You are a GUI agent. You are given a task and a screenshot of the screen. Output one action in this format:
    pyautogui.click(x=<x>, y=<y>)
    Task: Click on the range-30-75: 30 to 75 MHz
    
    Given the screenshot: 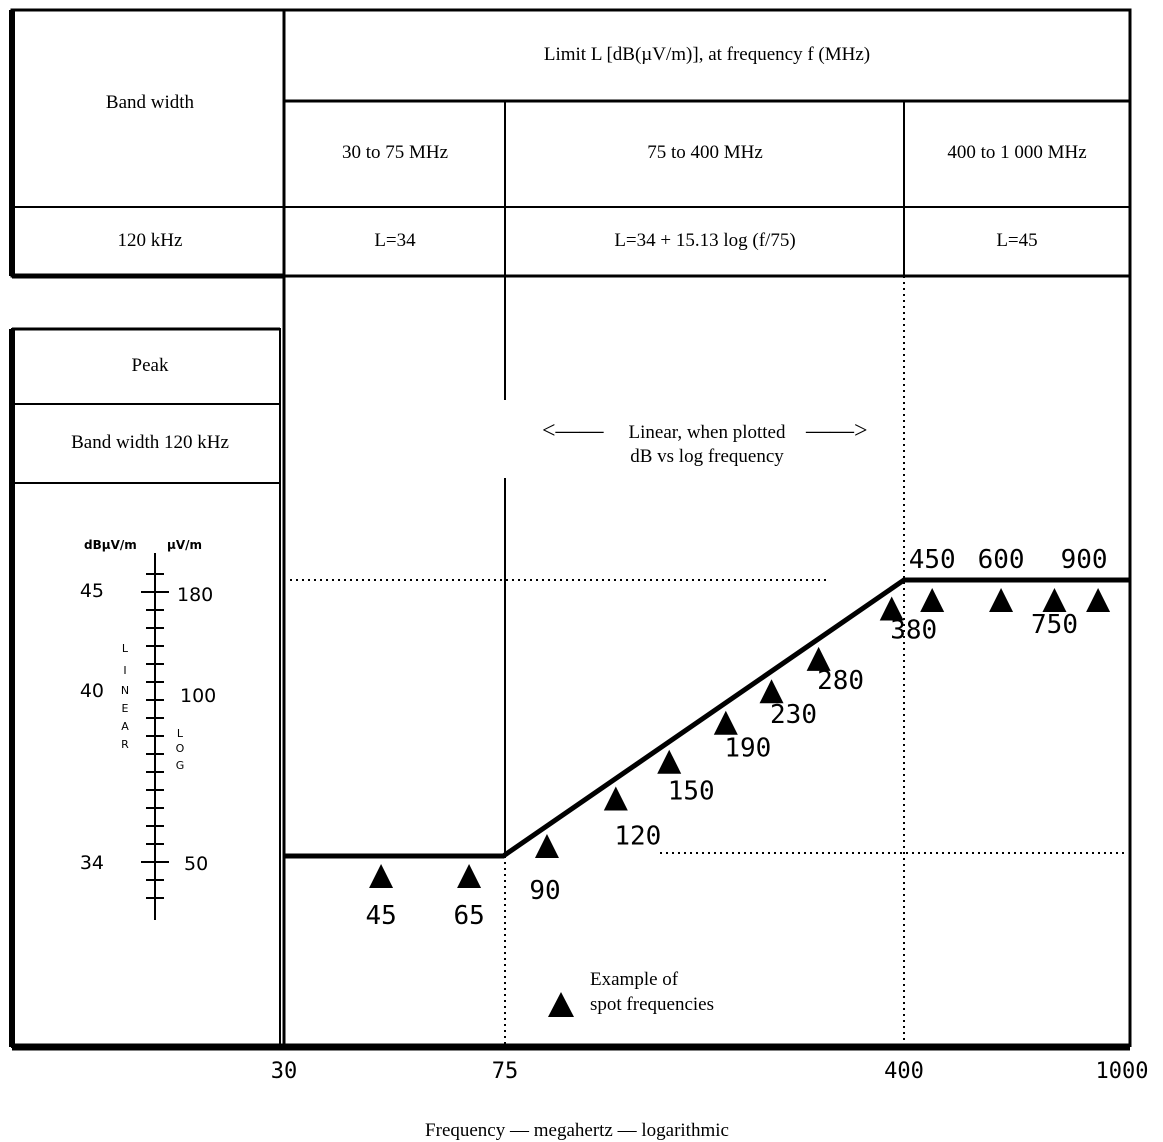 What is the action you would take?
    pyautogui.click(x=395, y=152)
    